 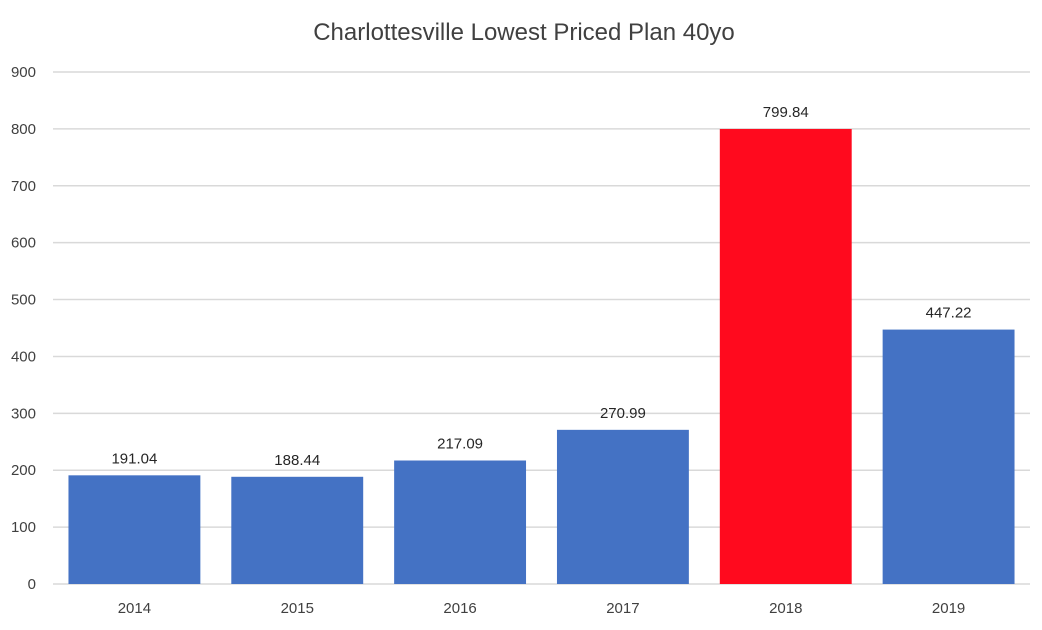 What do you see at coordinates (23, 72) in the screenshot?
I see `y-tick-label: 900` at bounding box center [23, 72].